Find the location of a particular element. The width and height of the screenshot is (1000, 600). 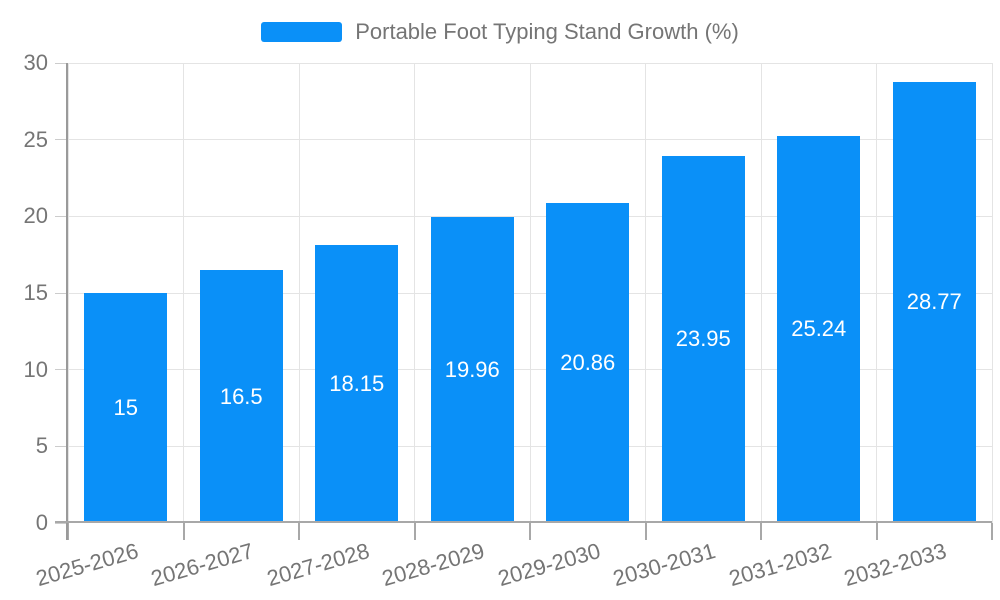

bar-value-label: 16.5 is located at coordinates (241, 396).